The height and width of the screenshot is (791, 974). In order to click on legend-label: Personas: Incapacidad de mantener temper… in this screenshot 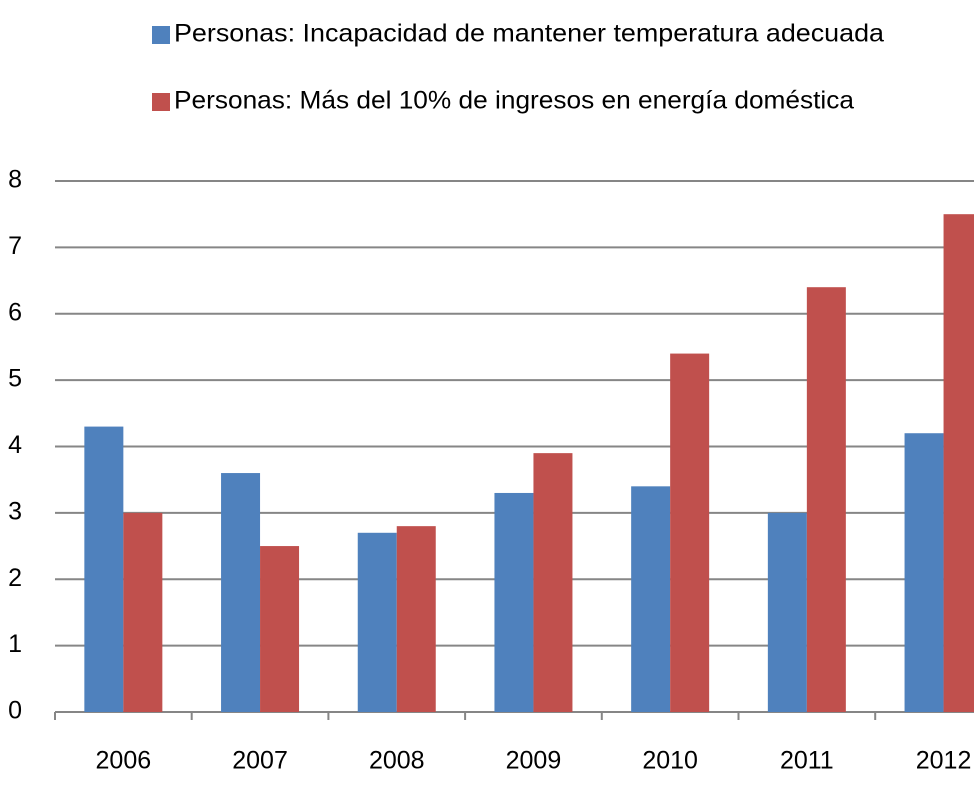, I will do `click(529, 34)`.